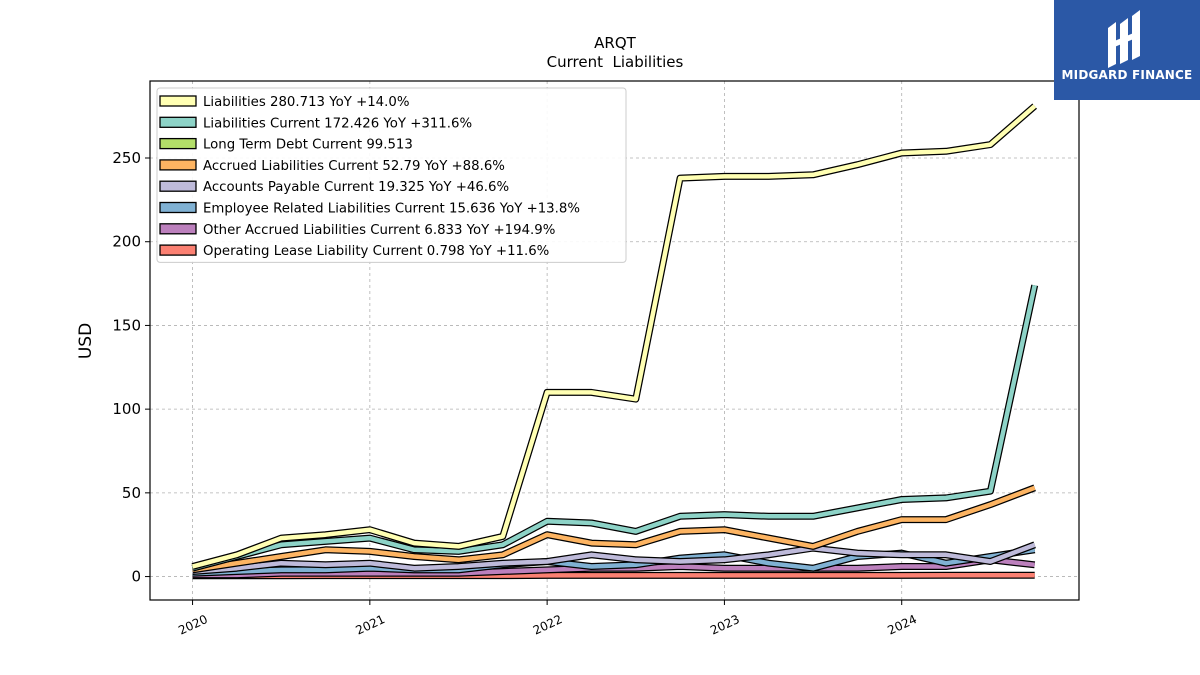 The image size is (1200, 675). I want to click on y-tick-label: 100, so click(126, 409).